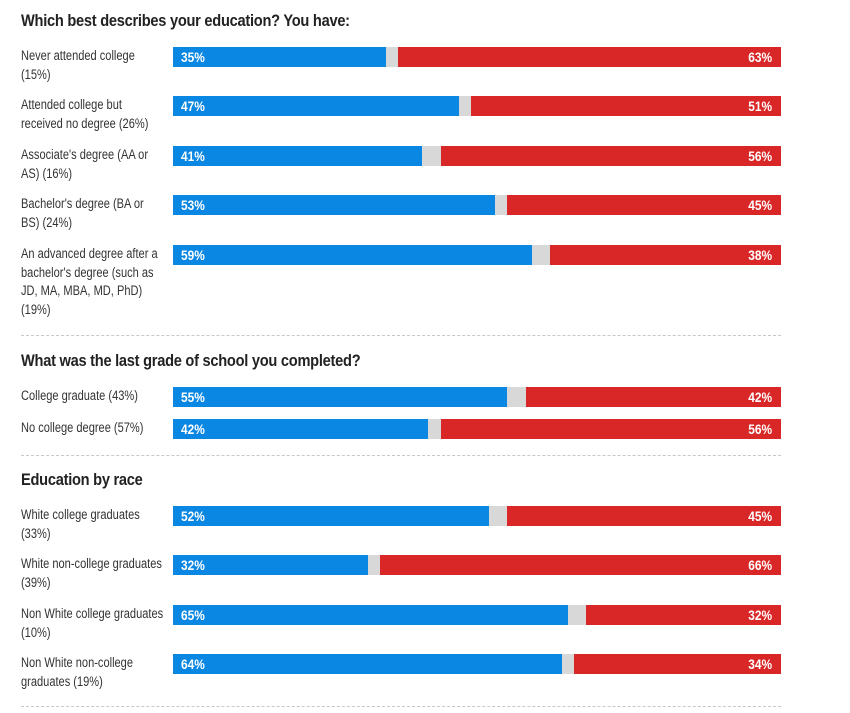  What do you see at coordinates (352, 255) in the screenshot?
I see `dem-segment: 59%` at bounding box center [352, 255].